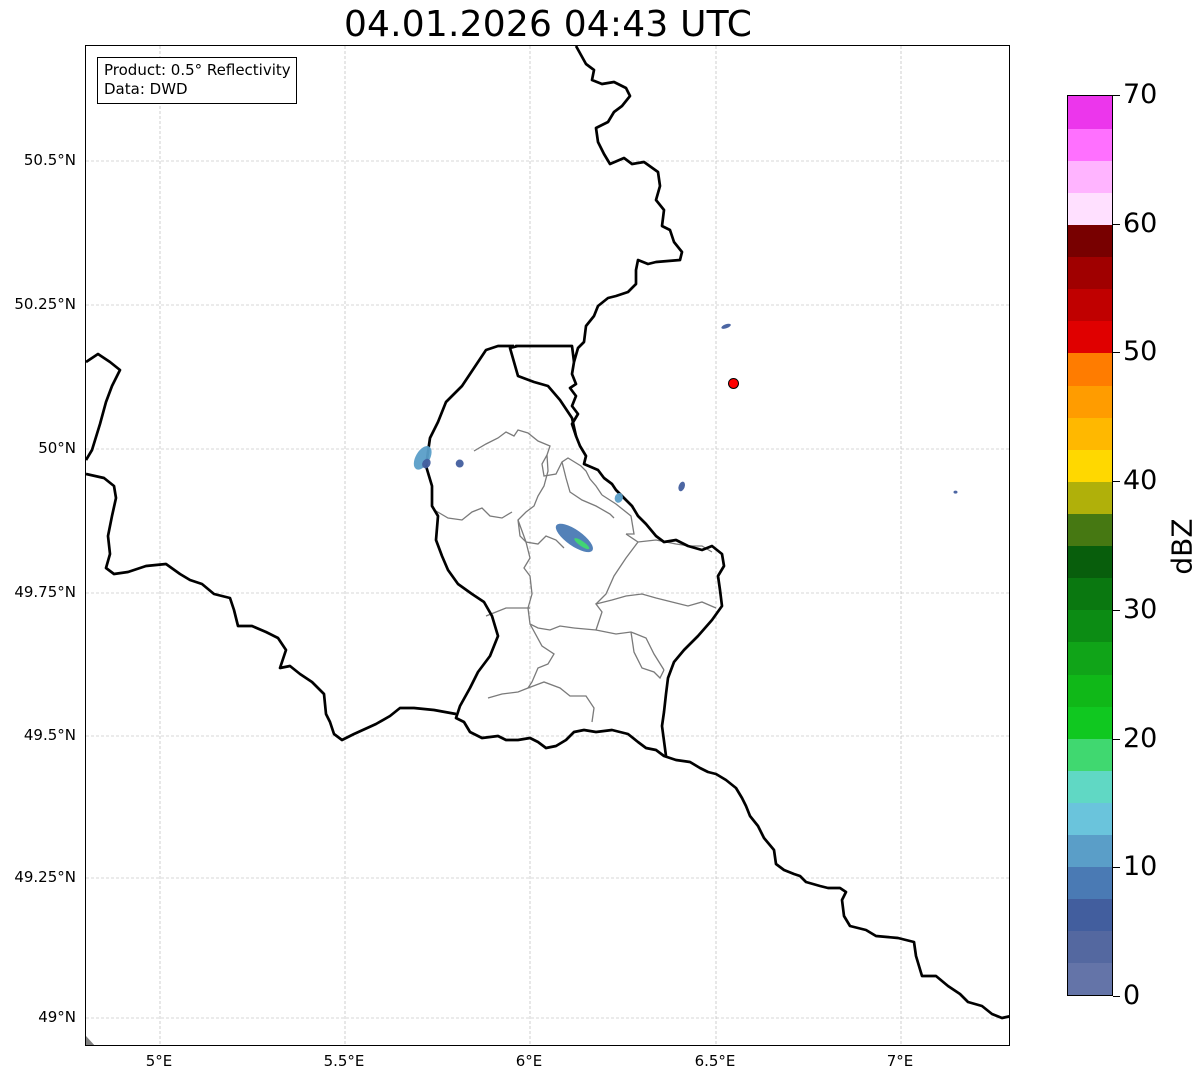 The image size is (1202, 1081). I want to click on radar-echoes, so click(685, 438).